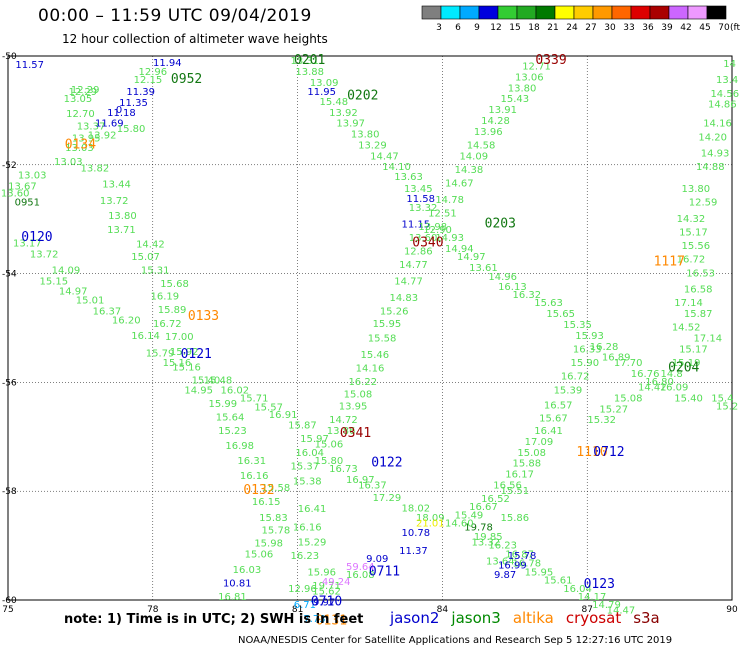 Image resolution: width=740 pixels, height=650 pixels. Describe the element at coordinates (36, 237) in the screenshot. I see `pass-time-label: 0120` at that location.